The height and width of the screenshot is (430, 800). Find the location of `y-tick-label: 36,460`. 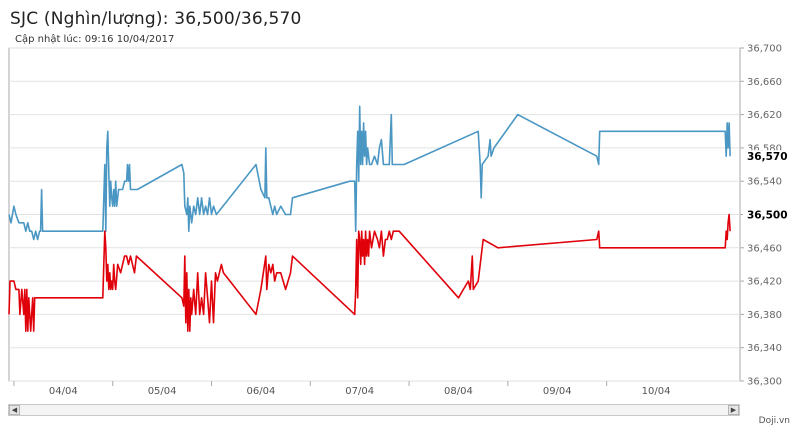

y-tick-label: 36,460 is located at coordinates (764, 248).